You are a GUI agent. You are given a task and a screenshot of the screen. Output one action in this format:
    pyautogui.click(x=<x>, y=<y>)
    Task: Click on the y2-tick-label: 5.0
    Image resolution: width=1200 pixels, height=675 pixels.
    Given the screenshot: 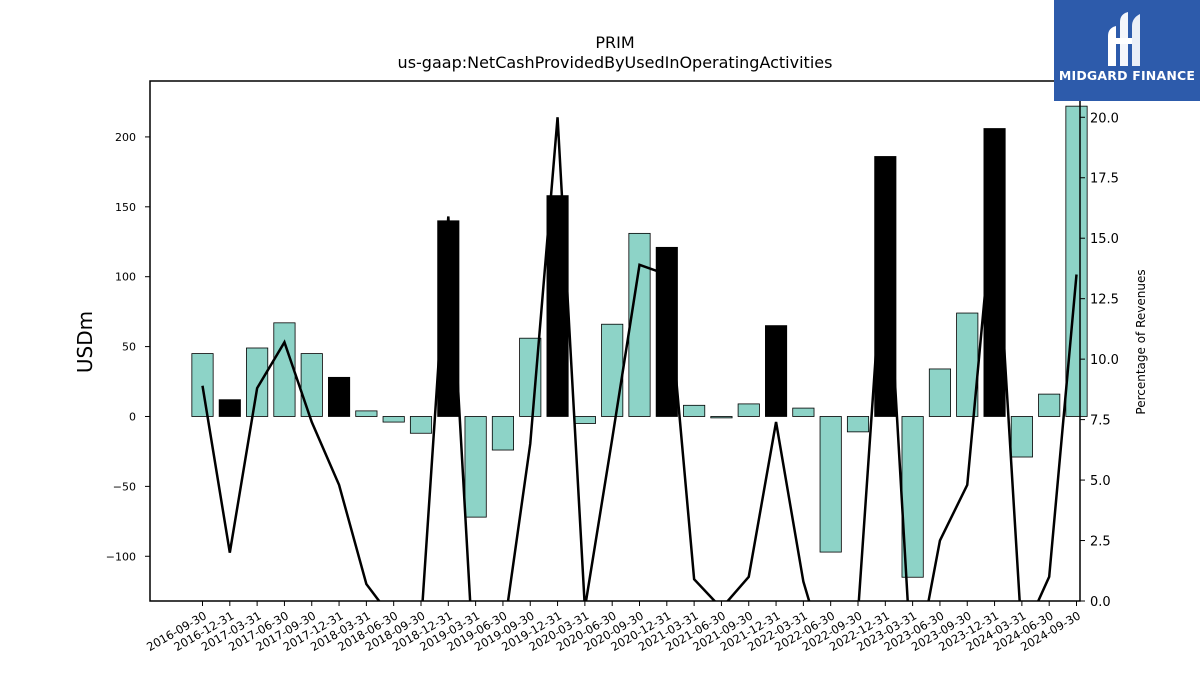 What is the action you would take?
    pyautogui.click(x=1100, y=481)
    